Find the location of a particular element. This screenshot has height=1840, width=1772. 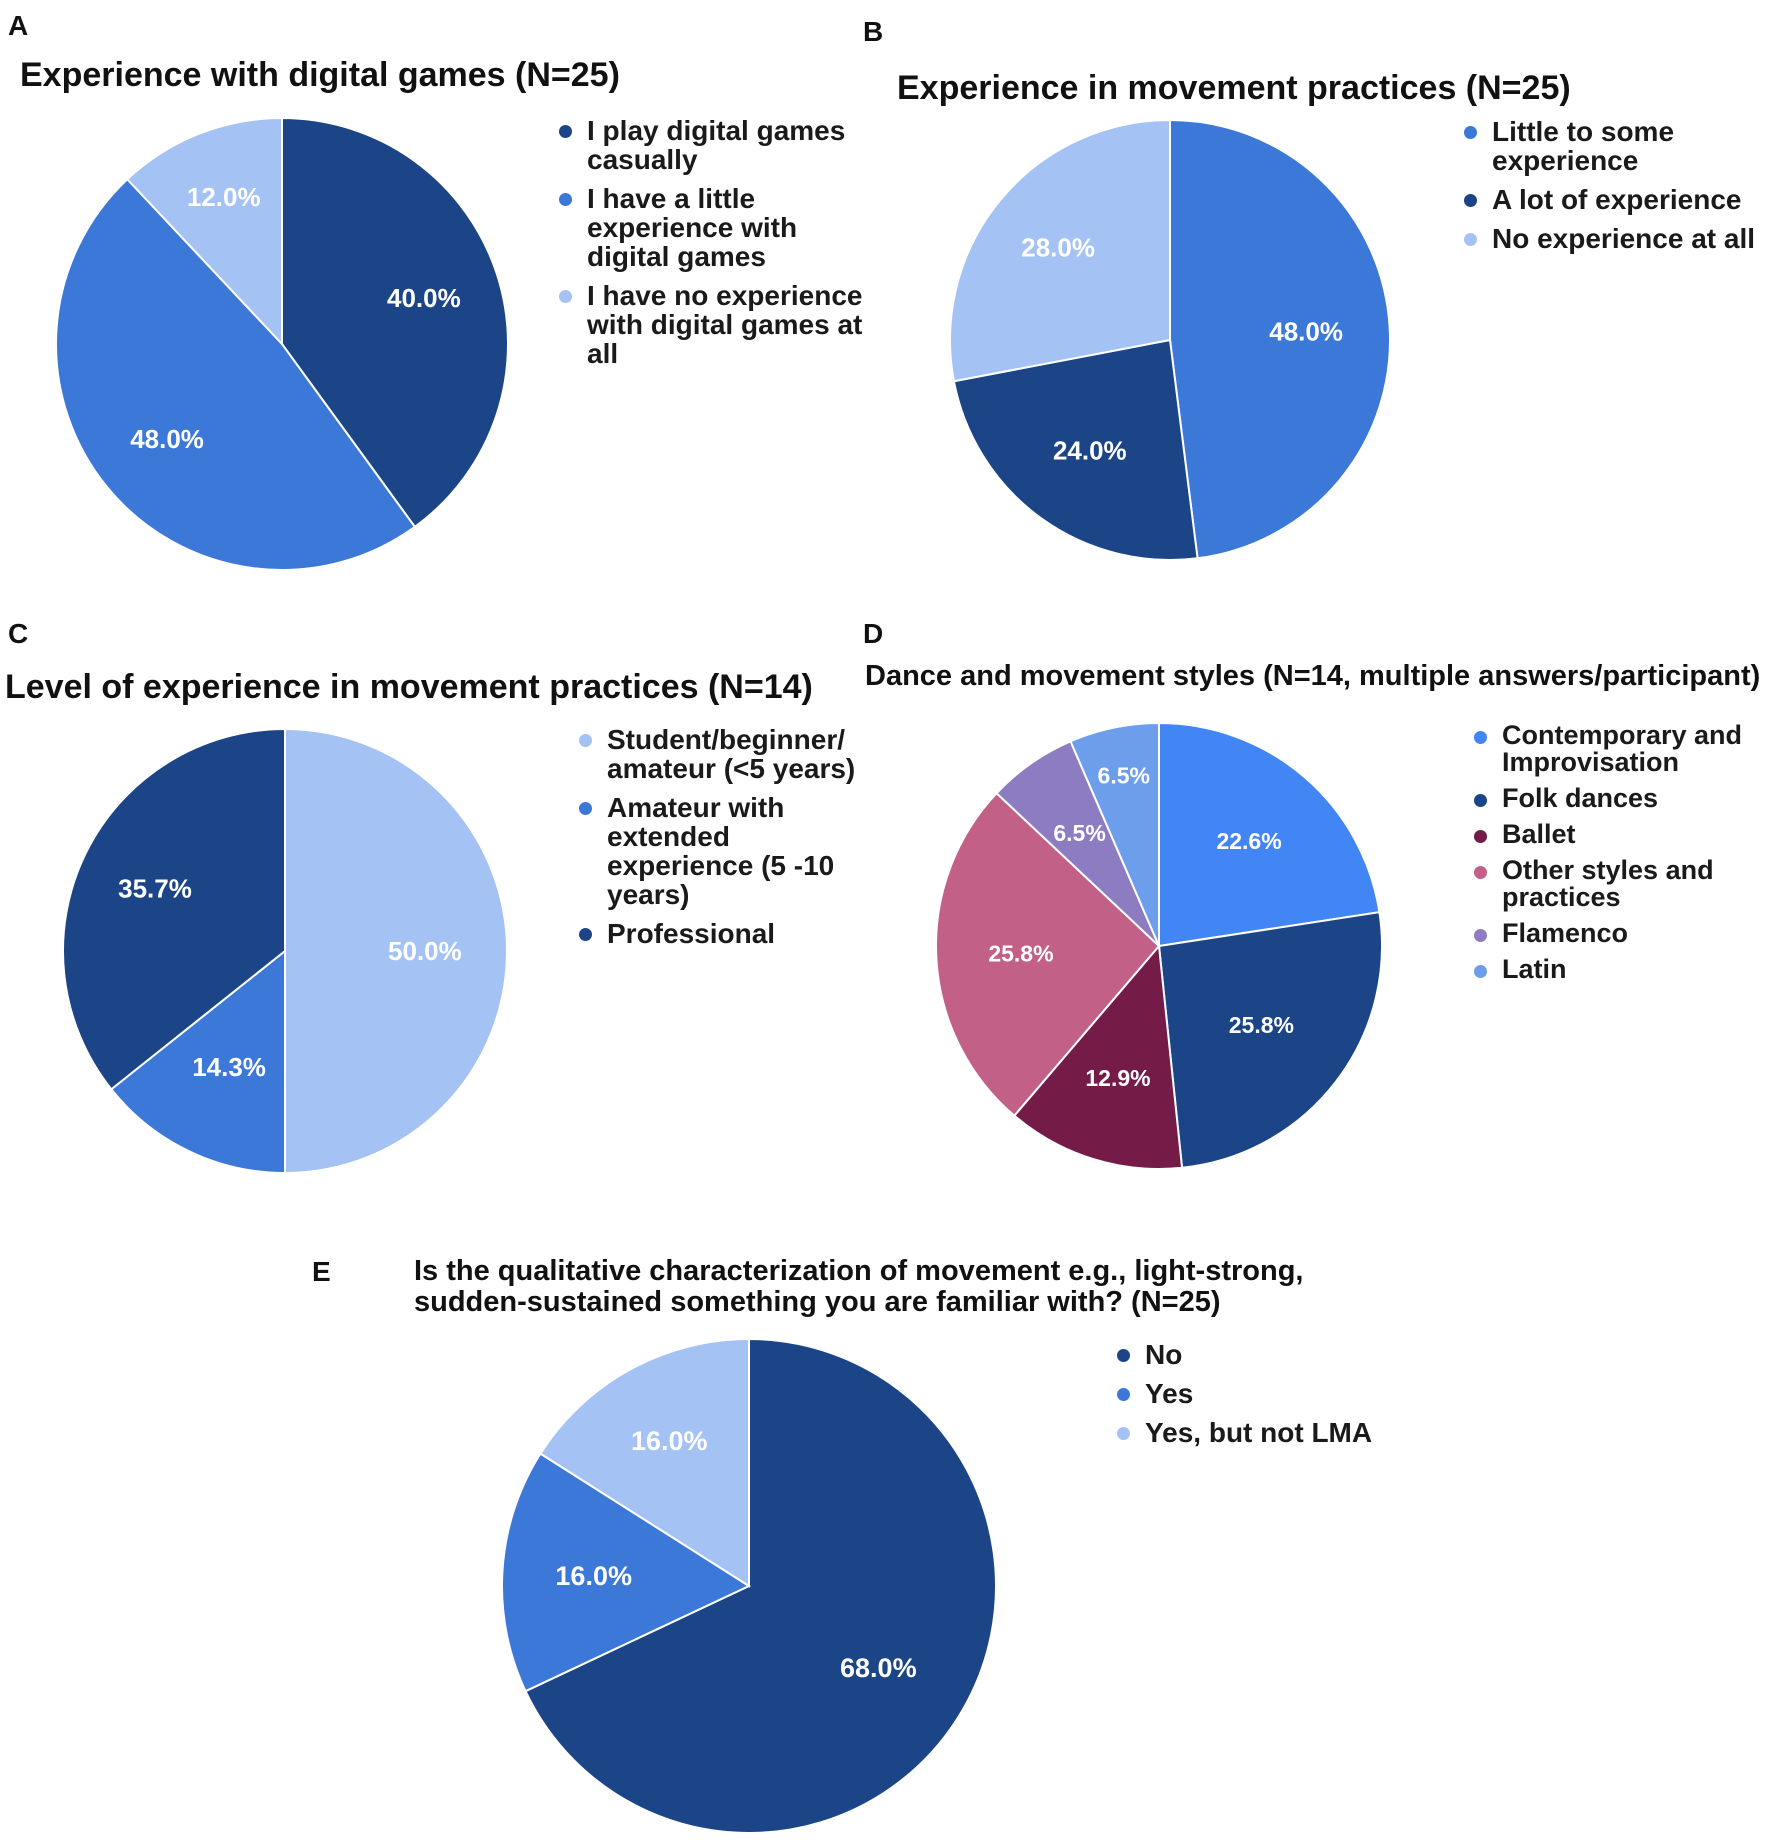

legend-label: Flamenco is located at coordinates (1565, 933).